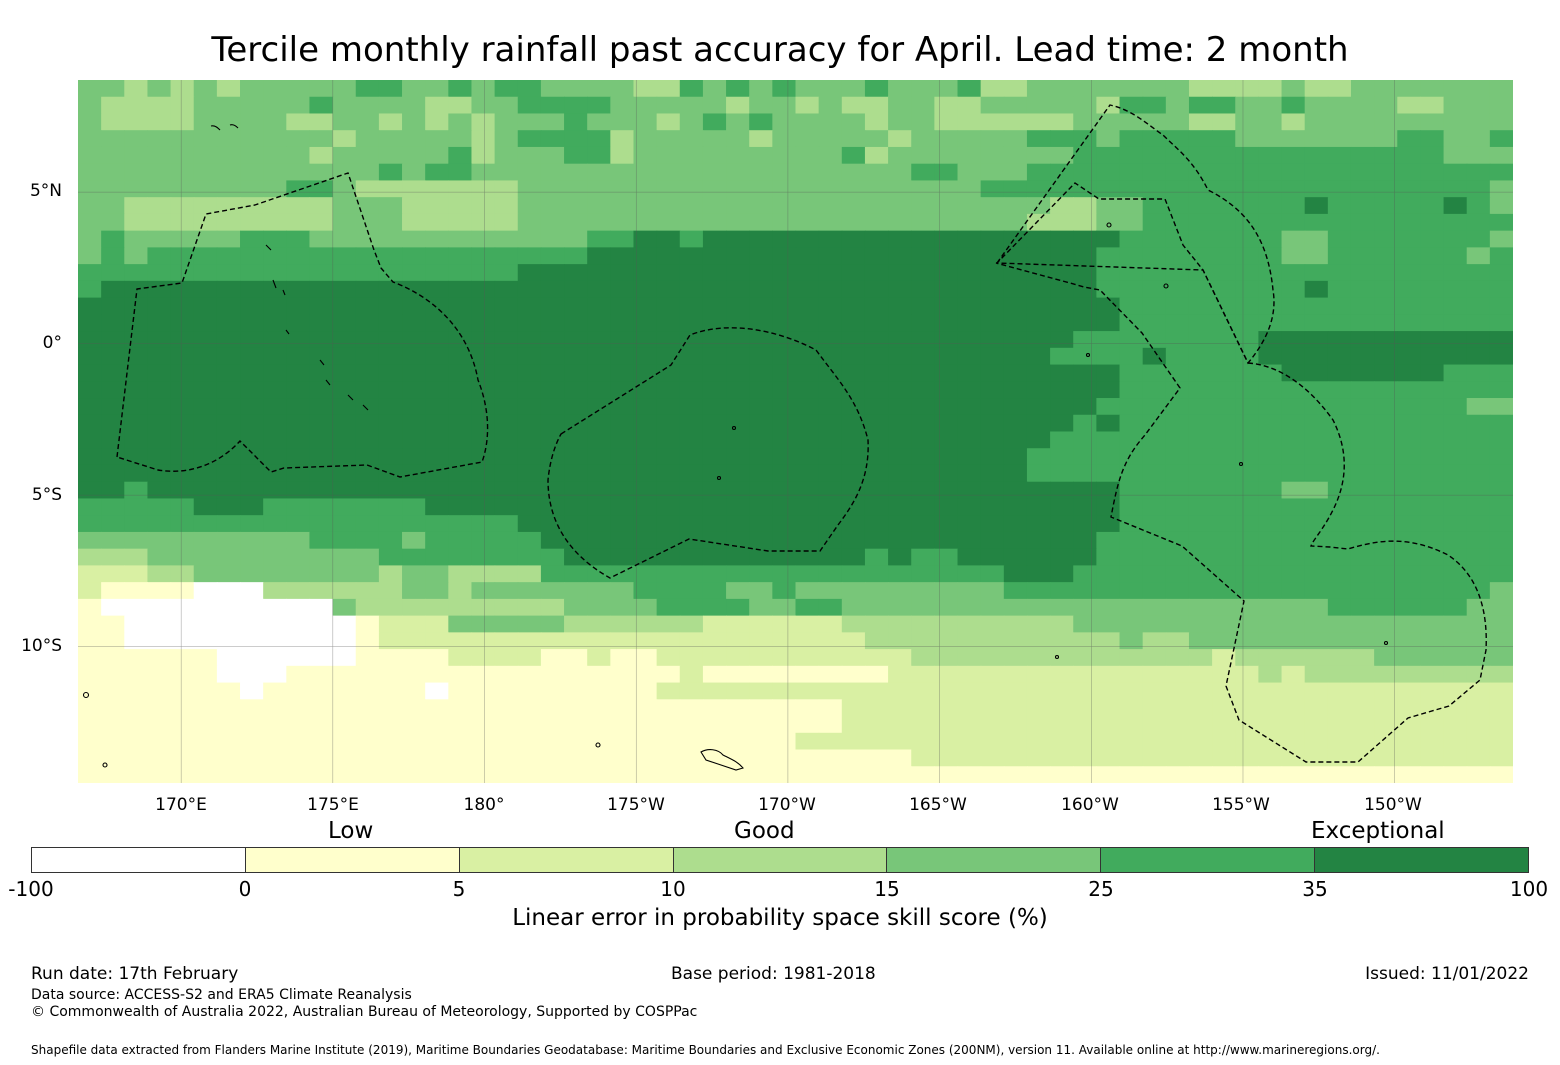  What do you see at coordinates (1241, 805) in the screenshot?
I see `lon-label-155w: 155°W` at bounding box center [1241, 805].